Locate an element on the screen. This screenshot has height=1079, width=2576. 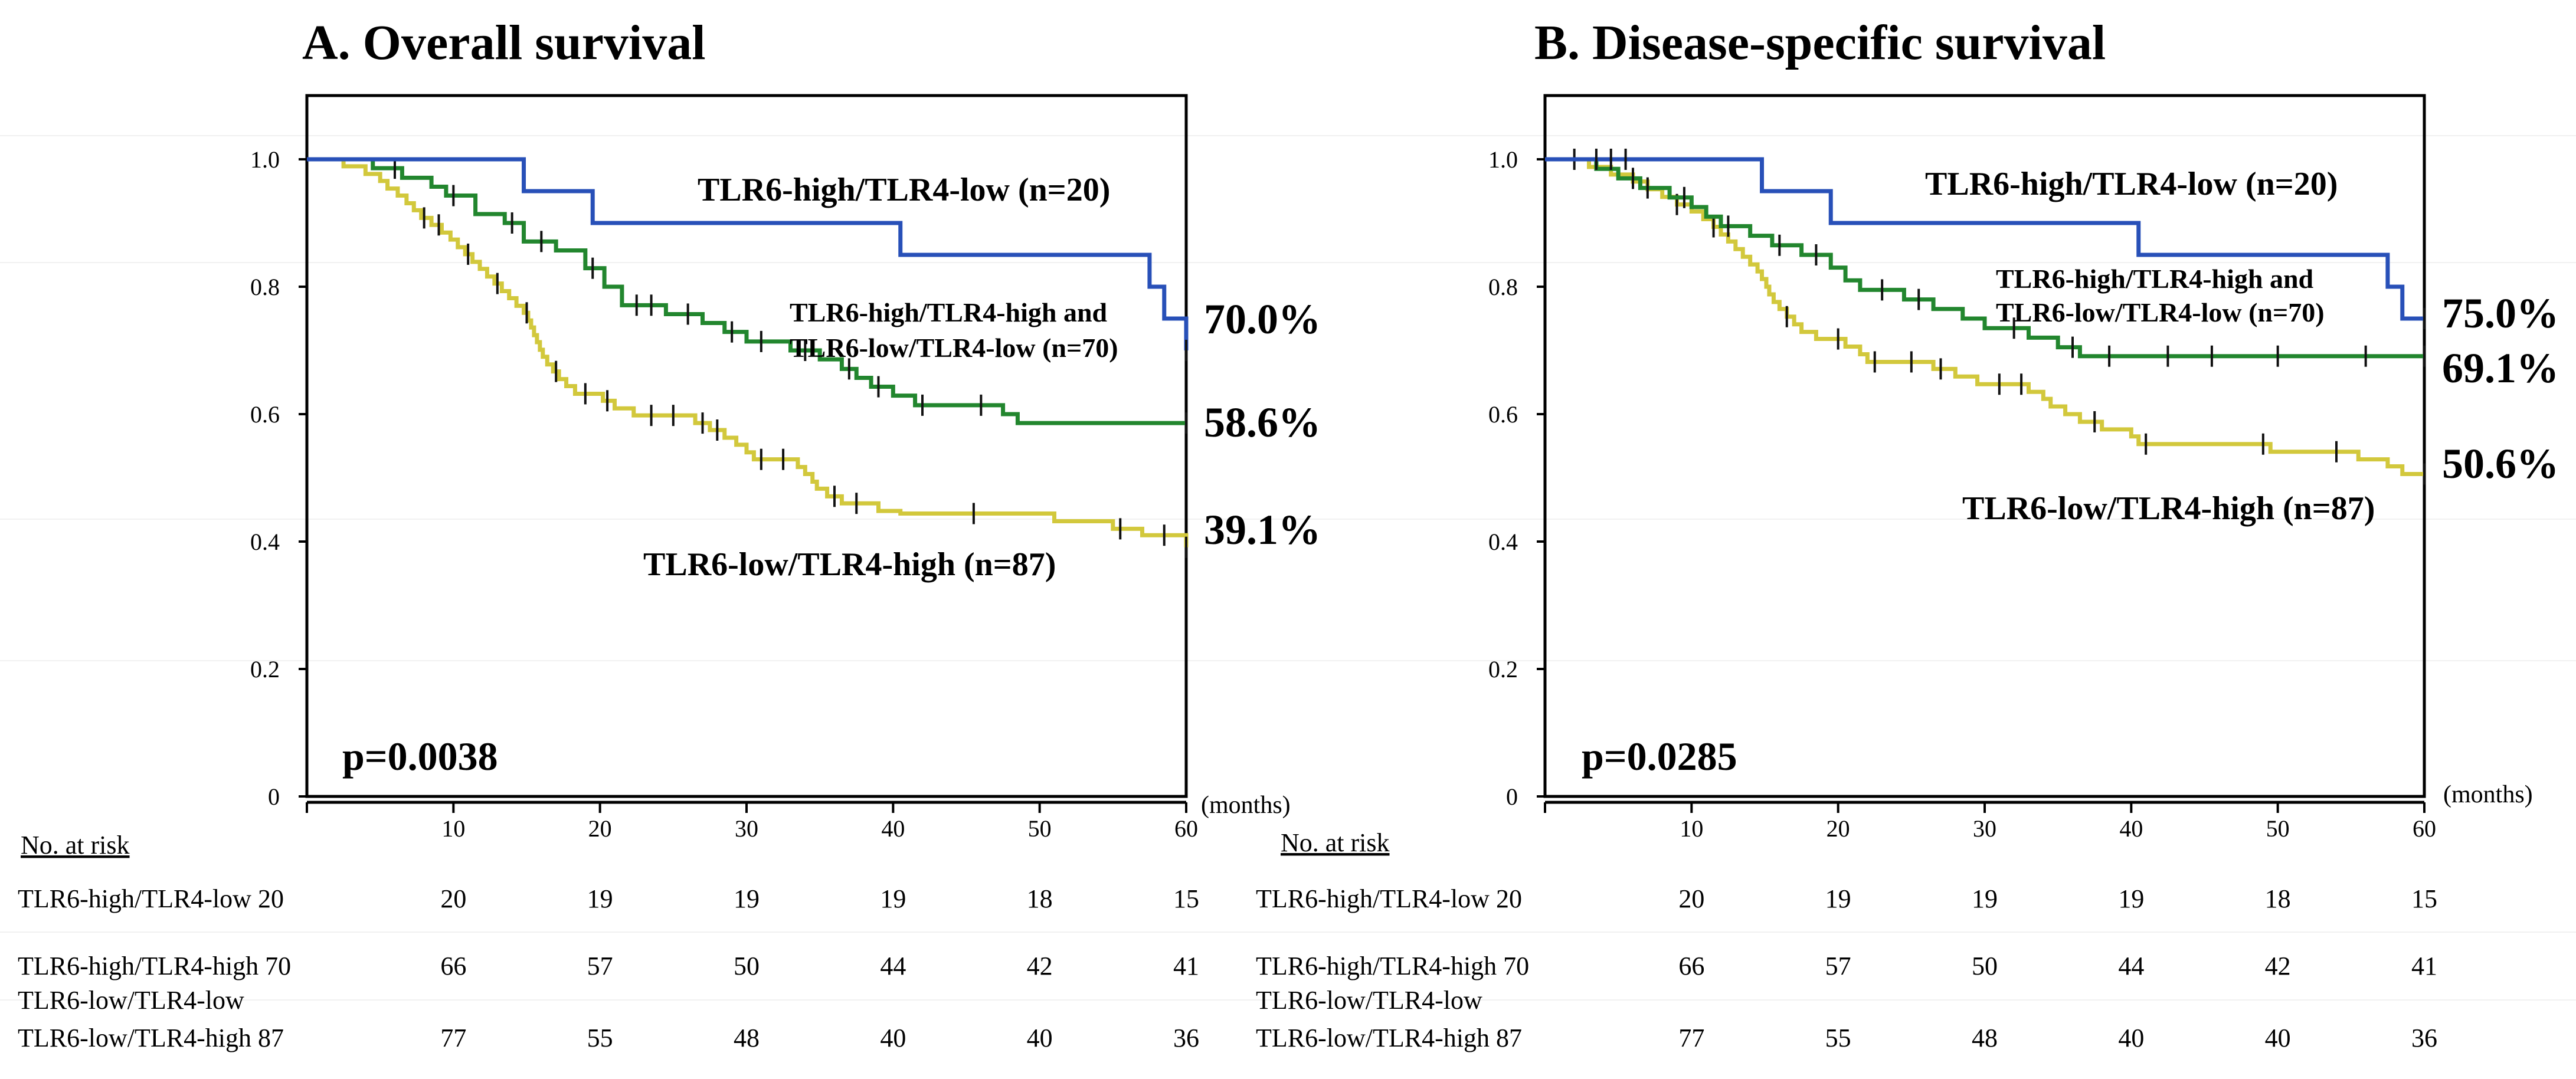
panel-b-x-tick-label: 30 is located at coordinates (1984, 828).